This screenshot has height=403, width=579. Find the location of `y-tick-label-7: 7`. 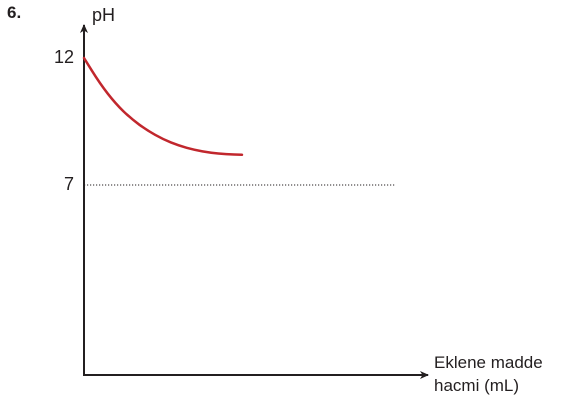

y-tick-label-7: 7 is located at coordinates (68, 184).